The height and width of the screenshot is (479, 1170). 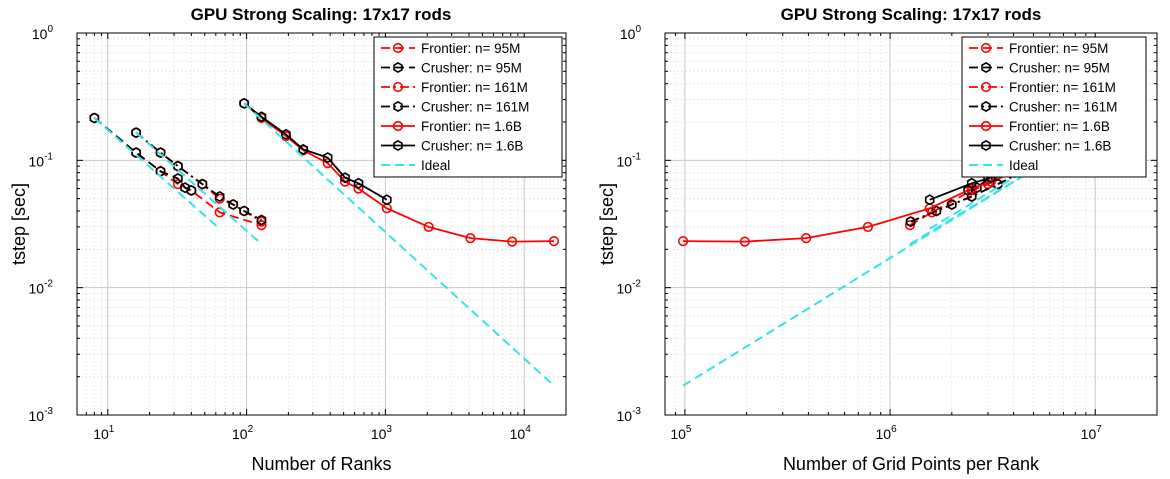 What do you see at coordinates (315, 151) in the screenshot?
I see `series-crusher-n-1-6b` at bounding box center [315, 151].